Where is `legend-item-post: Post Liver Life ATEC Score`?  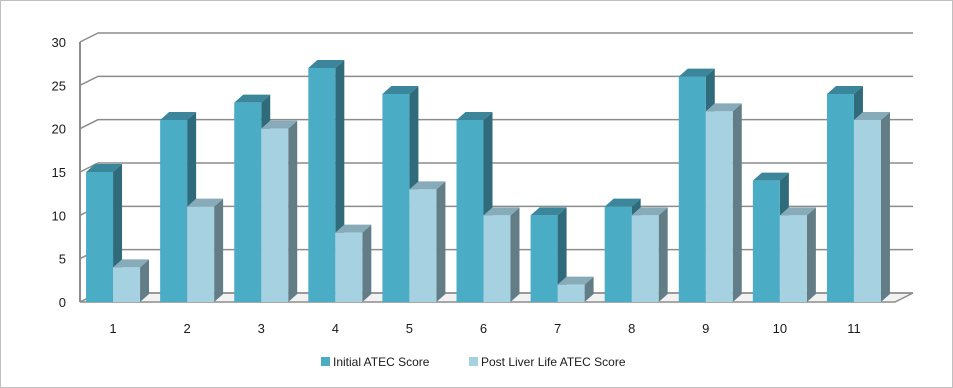 legend-item-post: Post Liver Life ATEC Score is located at coordinates (547, 362).